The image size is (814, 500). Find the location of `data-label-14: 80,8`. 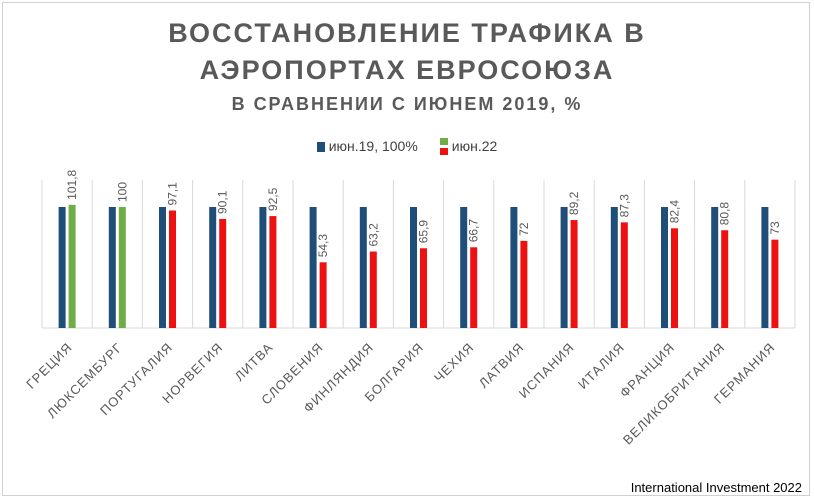

data-label-14: 80,8 is located at coordinates (725, 214).